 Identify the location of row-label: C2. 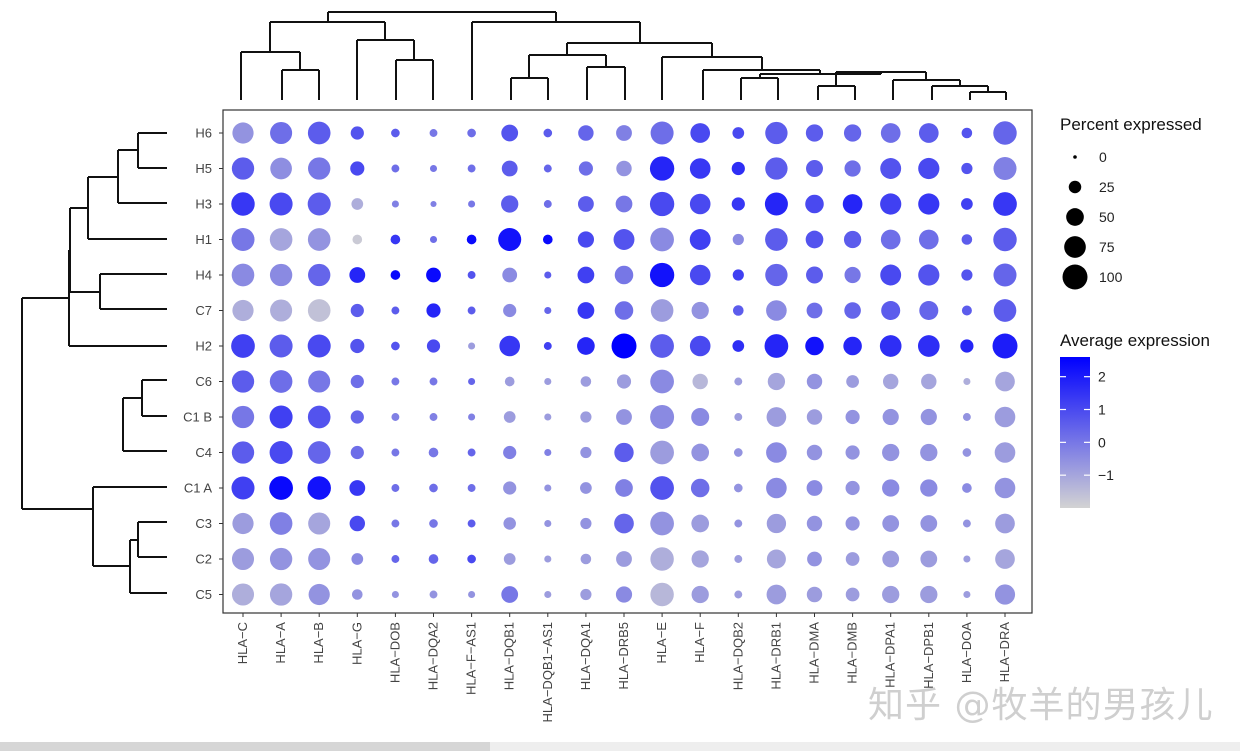
(203, 559).